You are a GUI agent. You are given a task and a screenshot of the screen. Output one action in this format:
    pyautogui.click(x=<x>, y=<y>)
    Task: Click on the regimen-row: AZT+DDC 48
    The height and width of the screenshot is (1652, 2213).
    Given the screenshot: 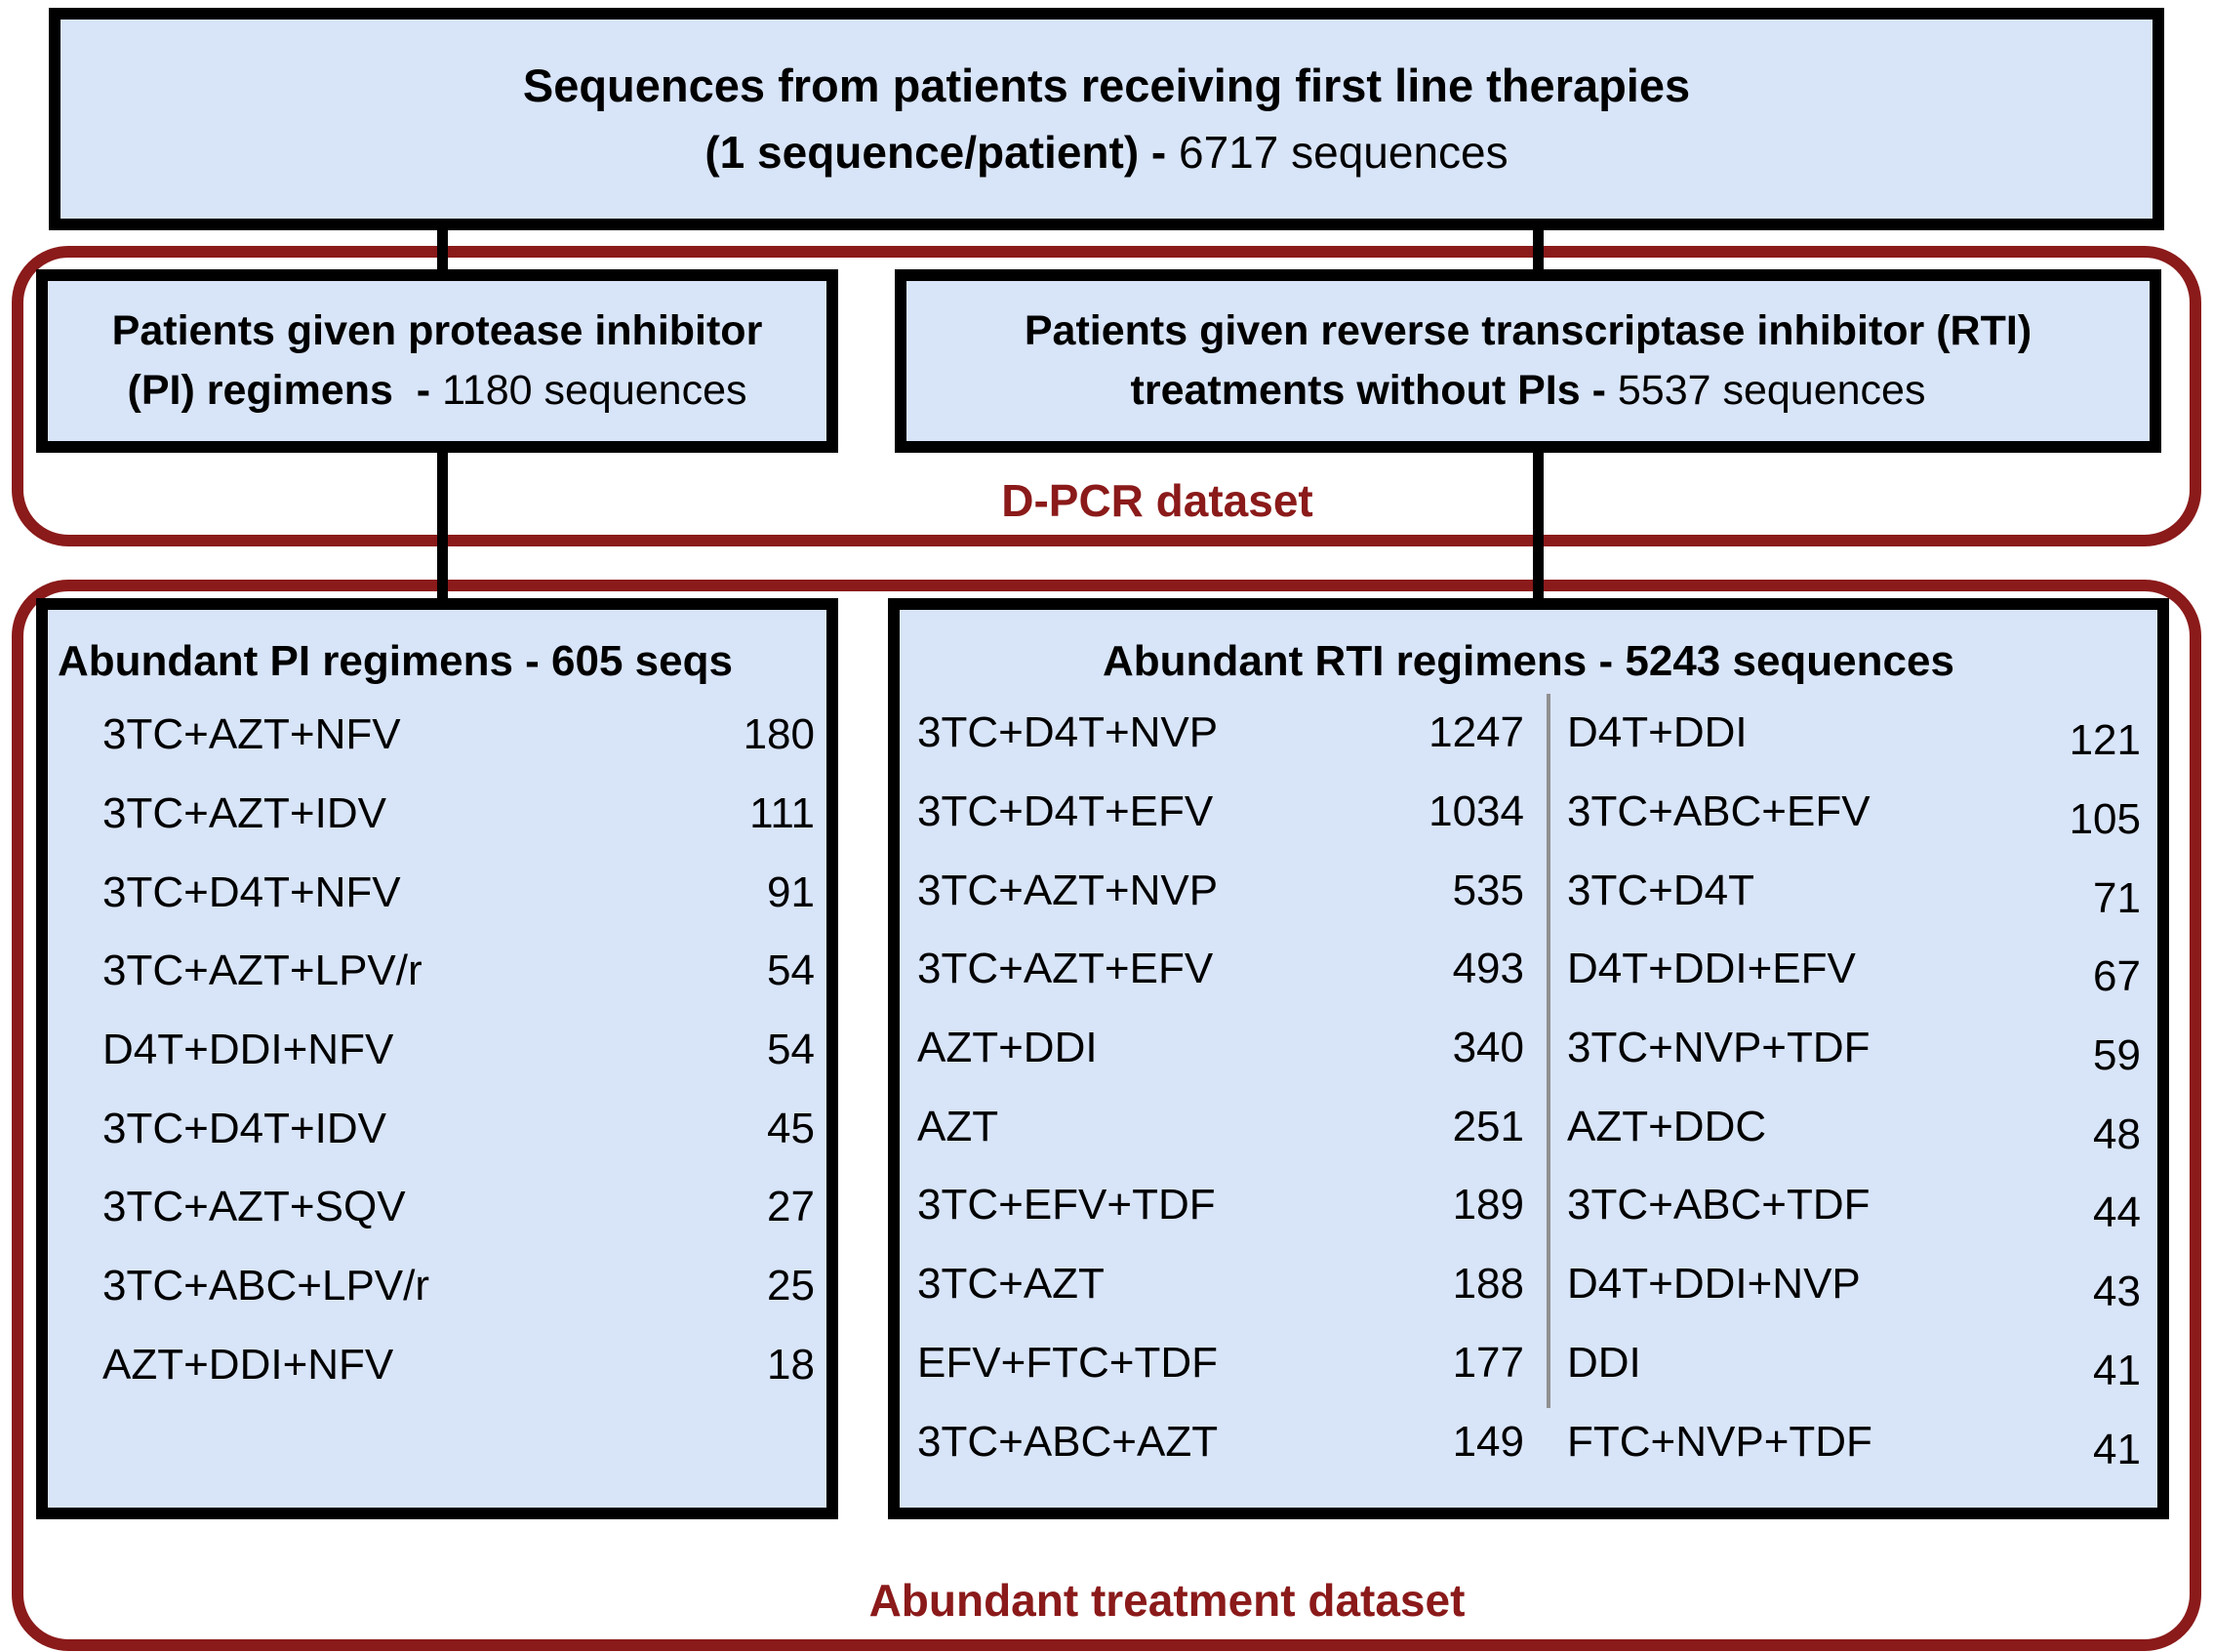 What is the action you would take?
    pyautogui.click(x=1854, y=1126)
    